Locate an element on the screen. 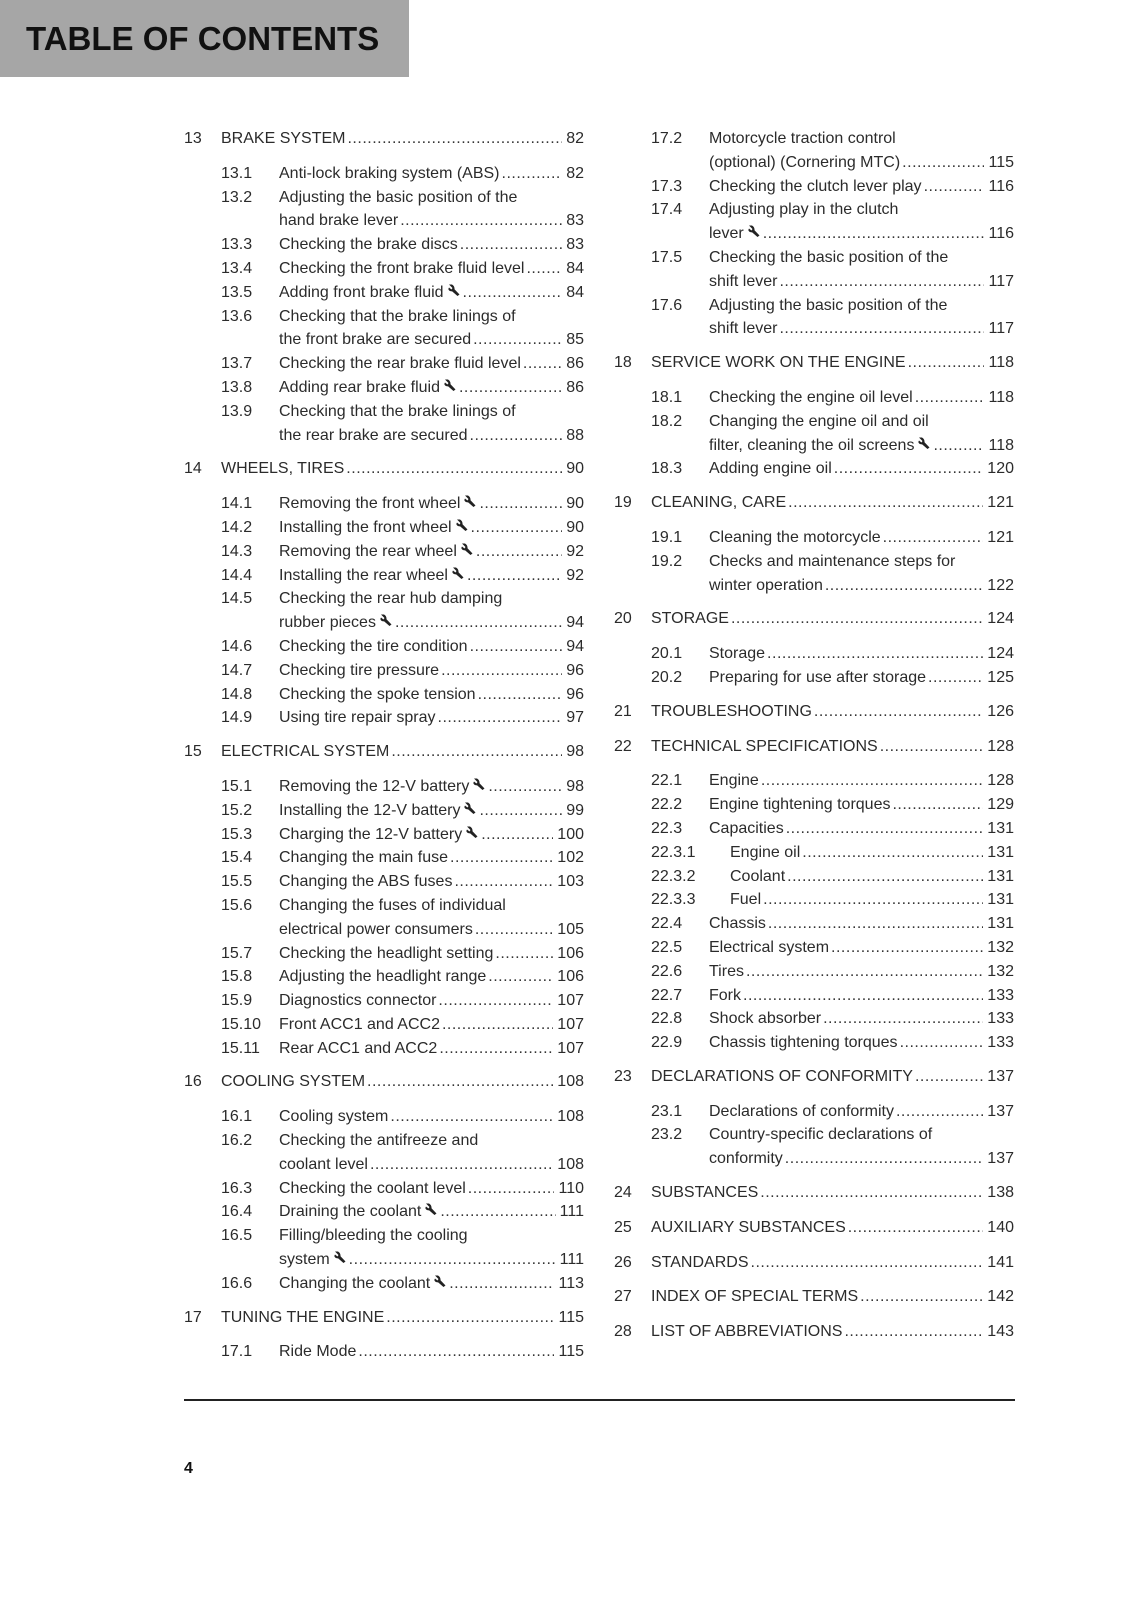  toc-entry-22-3-2: 22.3.2 Coolant 131 is located at coordinates (814, 877).